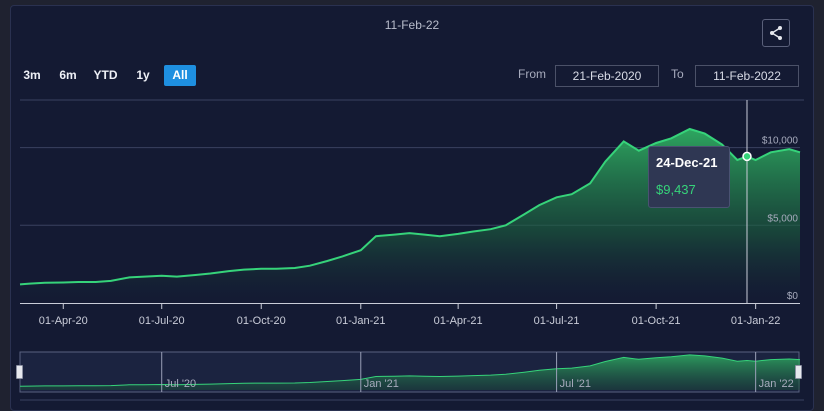 The height and width of the screenshot is (411, 824). What do you see at coordinates (747, 76) in the screenshot?
I see `to-date-input: 11-Feb-2022` at bounding box center [747, 76].